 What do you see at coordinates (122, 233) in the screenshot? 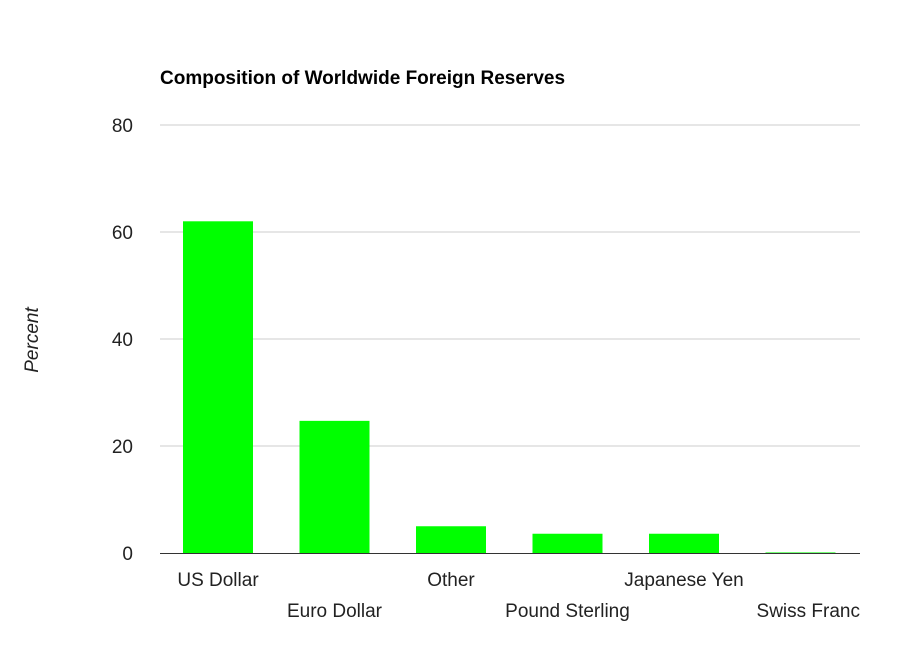
I see `y-tick-label: 60` at bounding box center [122, 233].